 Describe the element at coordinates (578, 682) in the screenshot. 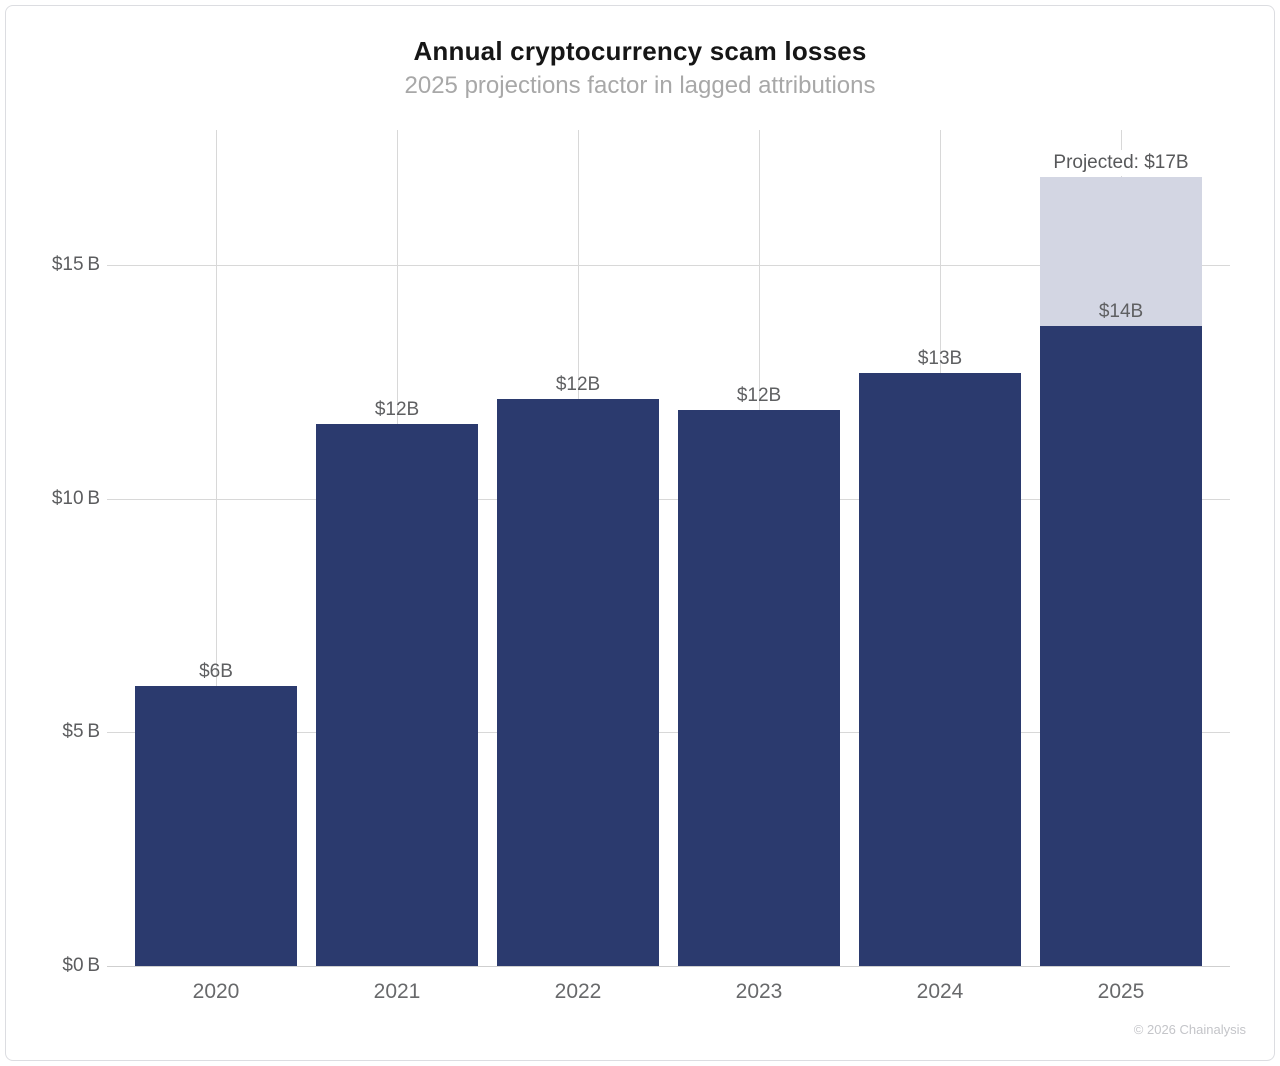

I see `bar-2022` at that location.